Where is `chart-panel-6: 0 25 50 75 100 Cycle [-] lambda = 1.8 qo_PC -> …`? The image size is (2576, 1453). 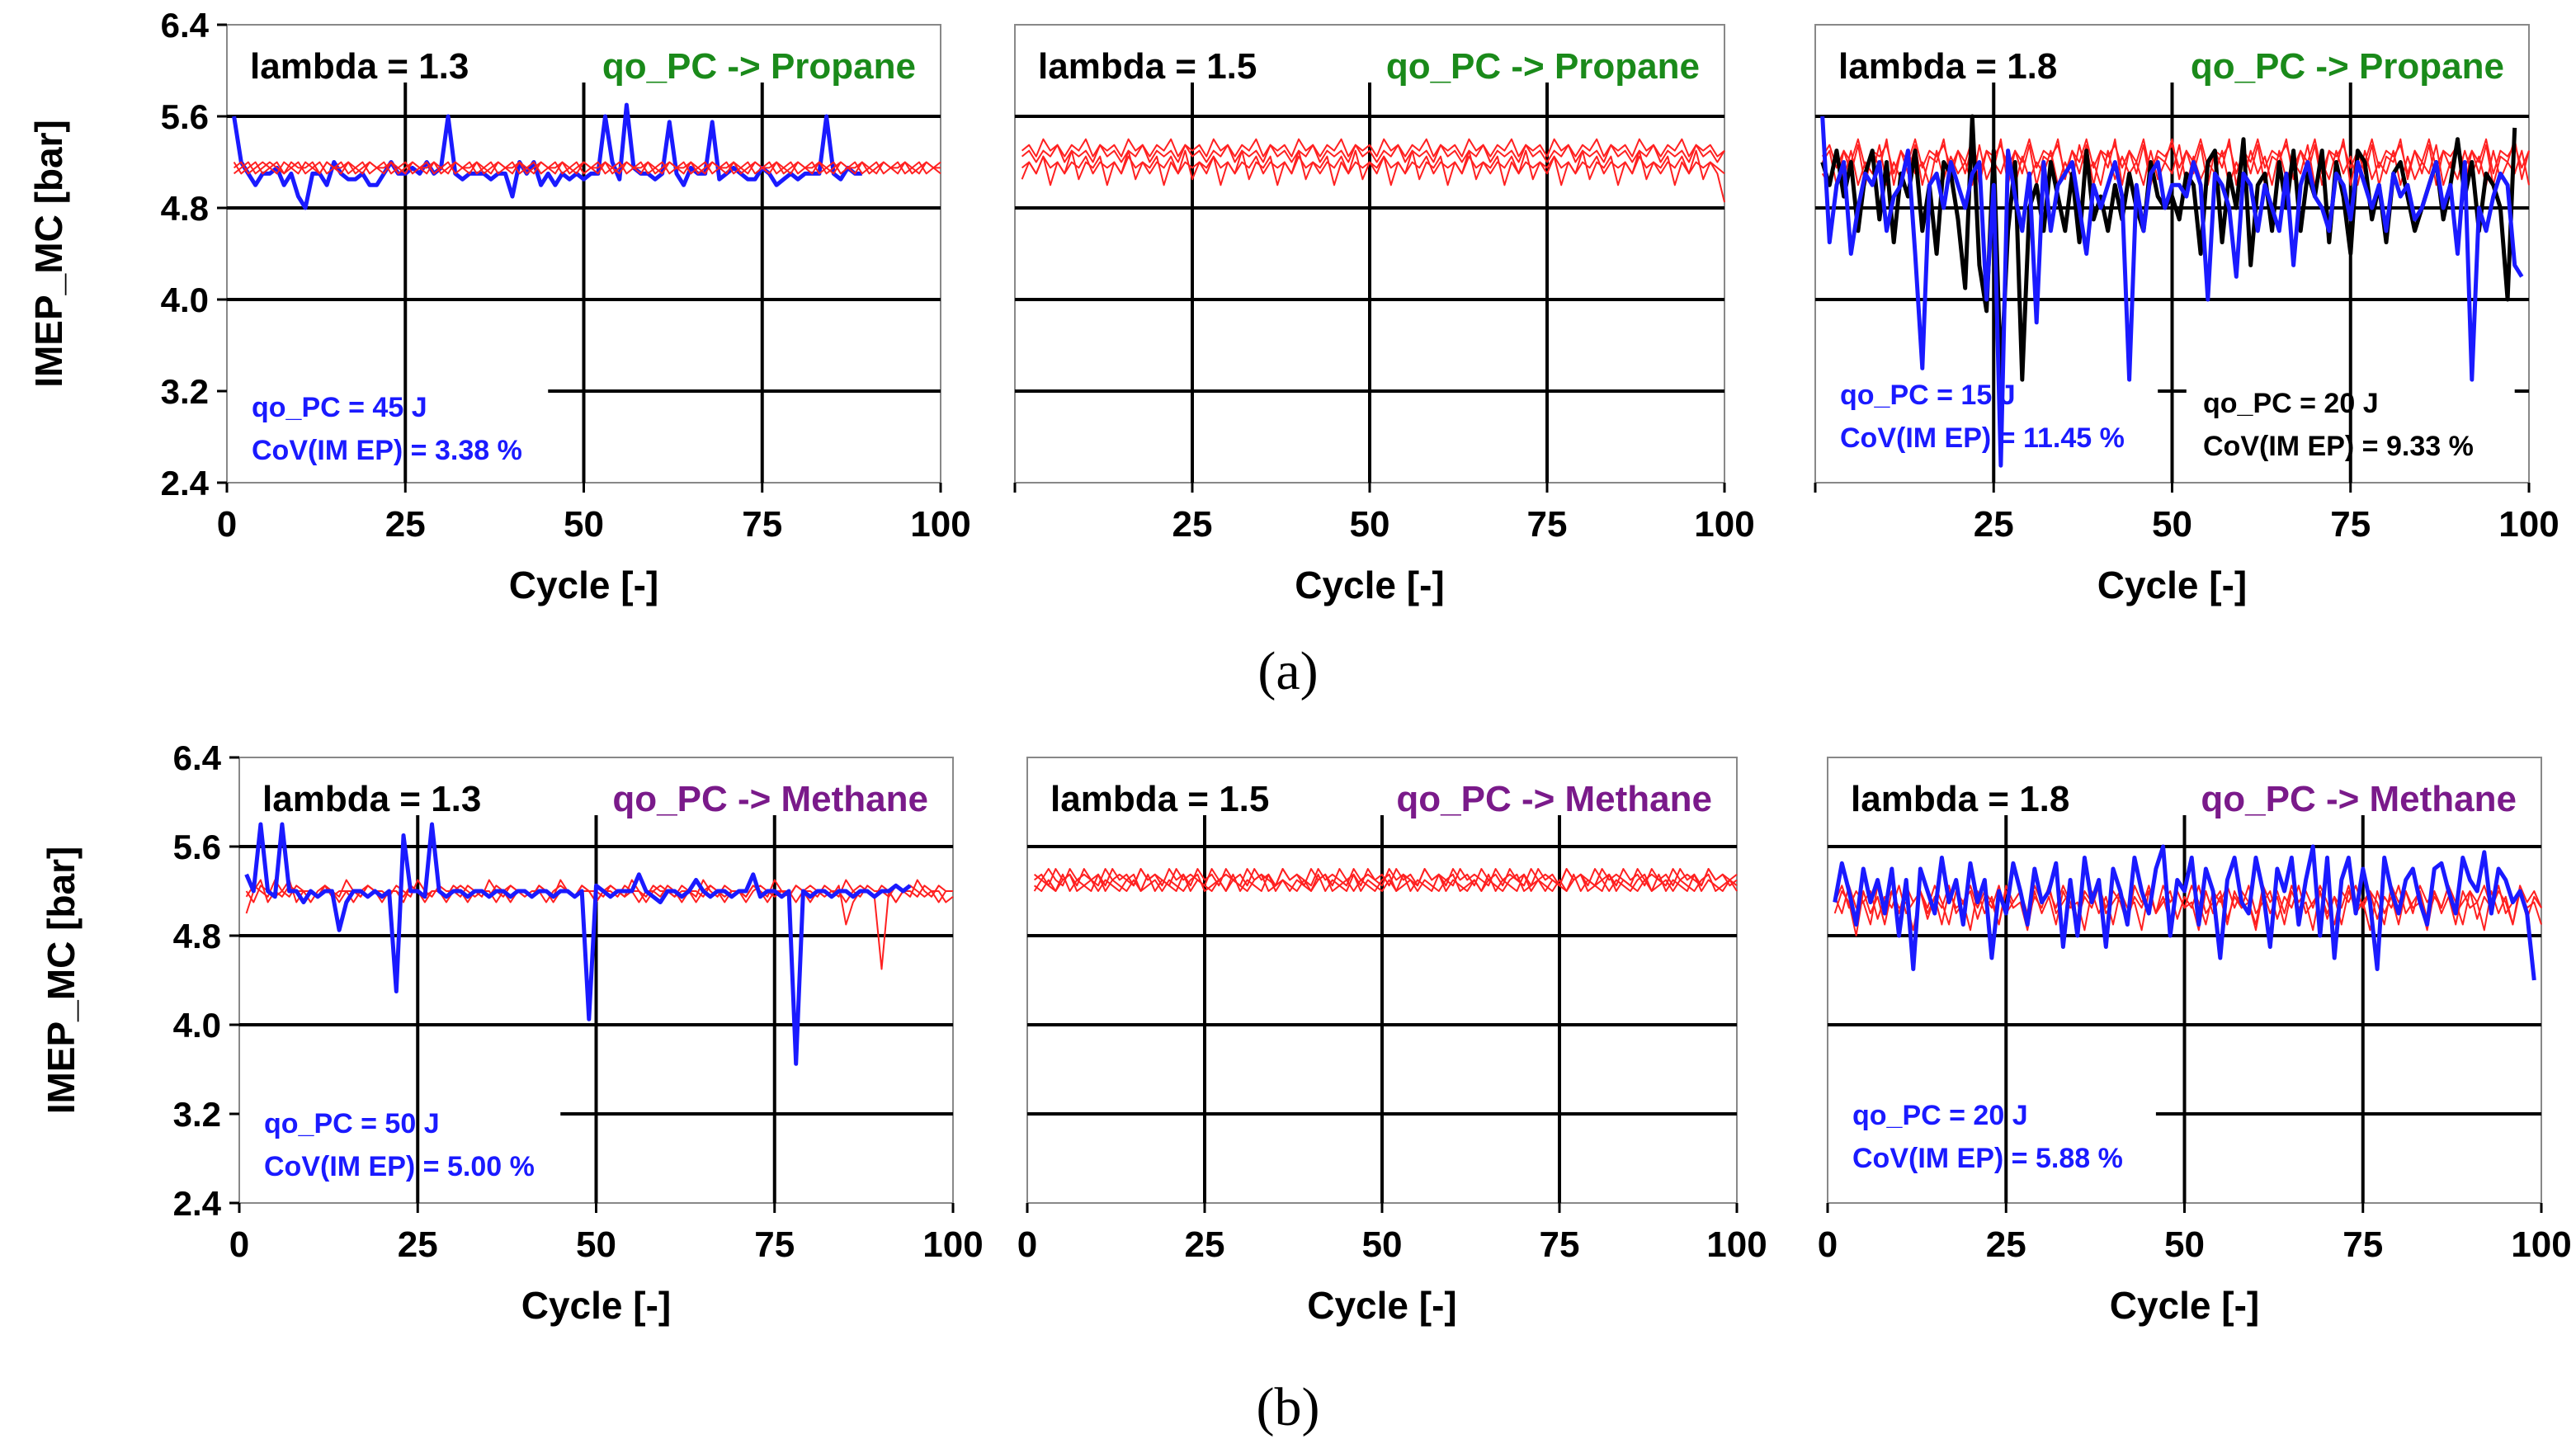
chart-panel-6: 0 25 50 75 100 Cycle [-] lambda = 1.8 qo_PC -> … is located at coordinates (2195, 1042).